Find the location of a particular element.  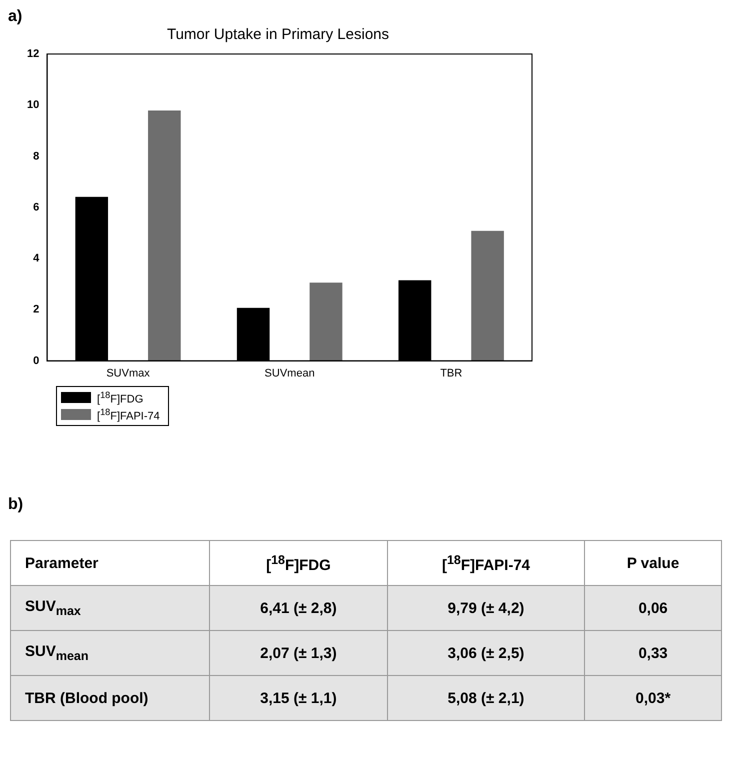

text: SUV$_{mean}$ is located at coordinates (110, 653).